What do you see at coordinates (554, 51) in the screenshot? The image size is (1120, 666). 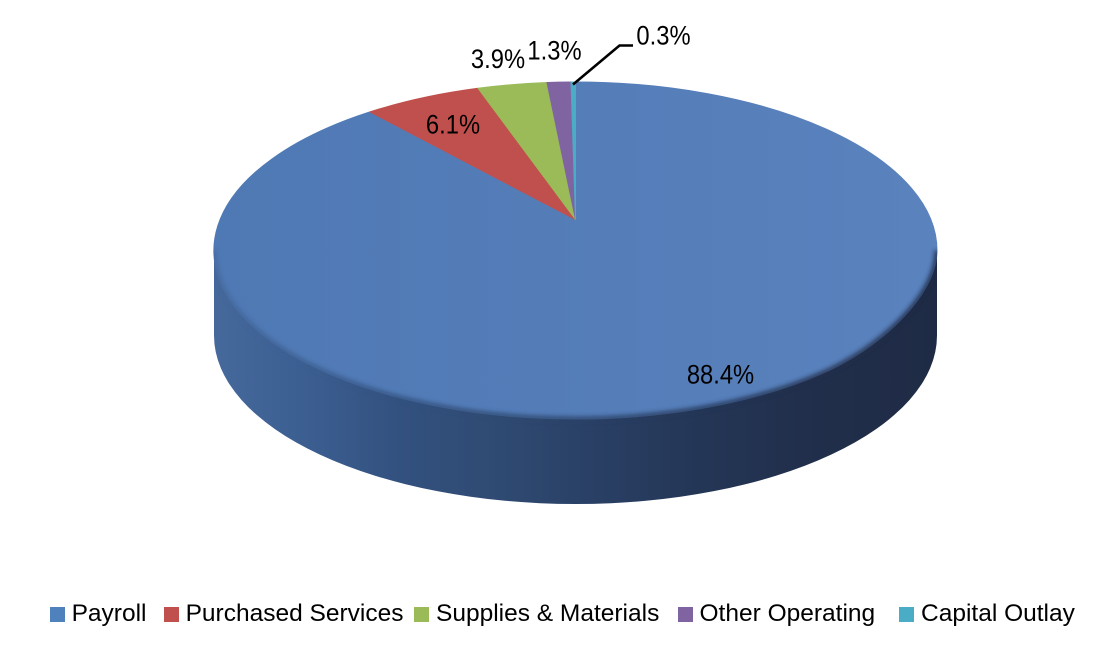 I see `svg-text: 1.3%` at bounding box center [554, 51].